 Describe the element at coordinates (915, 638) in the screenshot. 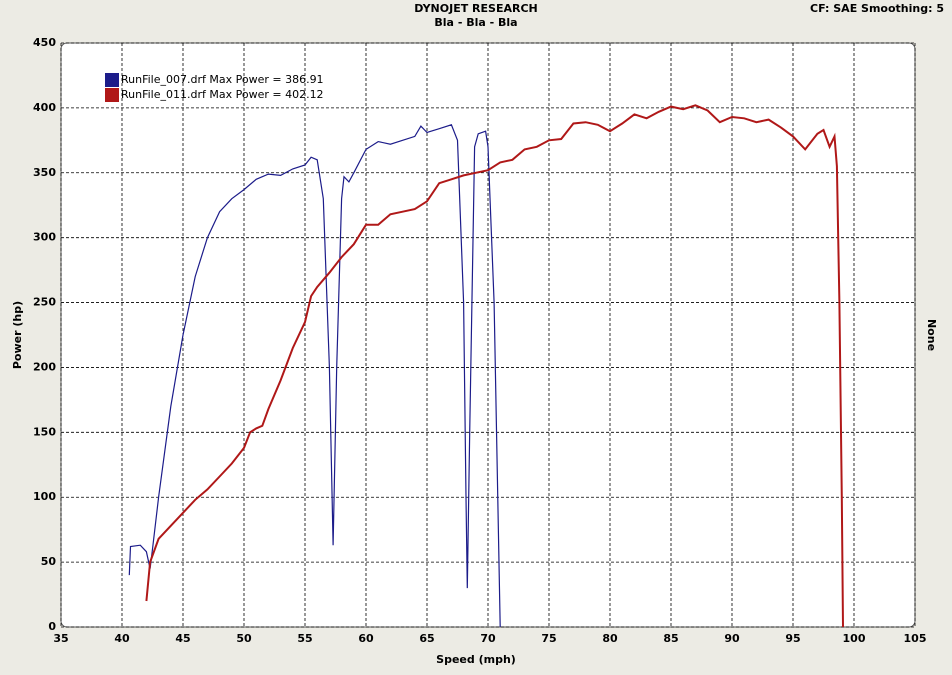

I see `x-tick-label: 105` at that location.